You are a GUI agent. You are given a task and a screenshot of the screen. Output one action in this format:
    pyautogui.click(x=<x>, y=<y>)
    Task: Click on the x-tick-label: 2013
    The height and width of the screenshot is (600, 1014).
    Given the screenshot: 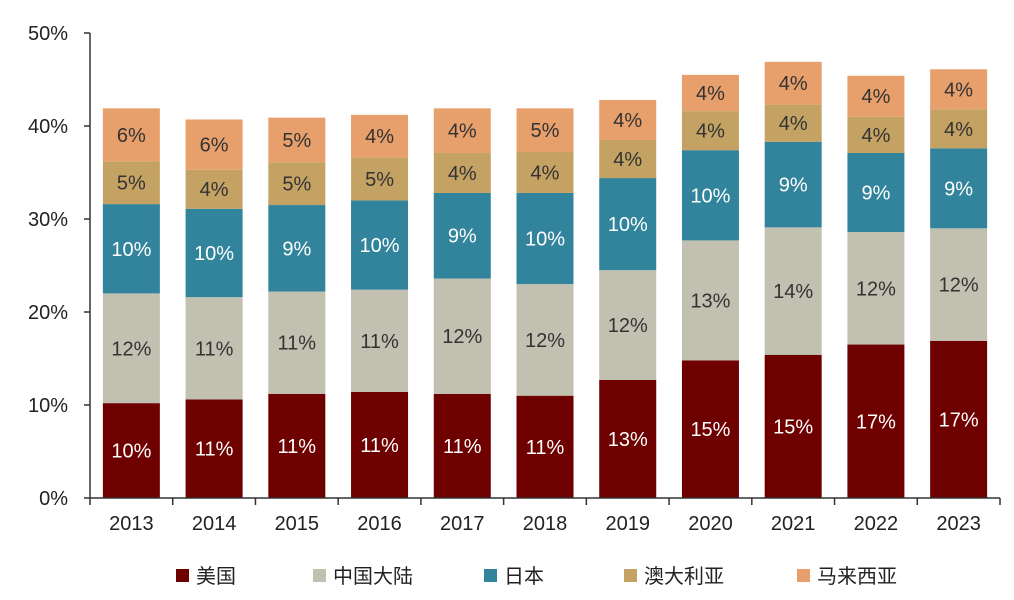 What is the action you would take?
    pyautogui.click(x=131, y=524)
    